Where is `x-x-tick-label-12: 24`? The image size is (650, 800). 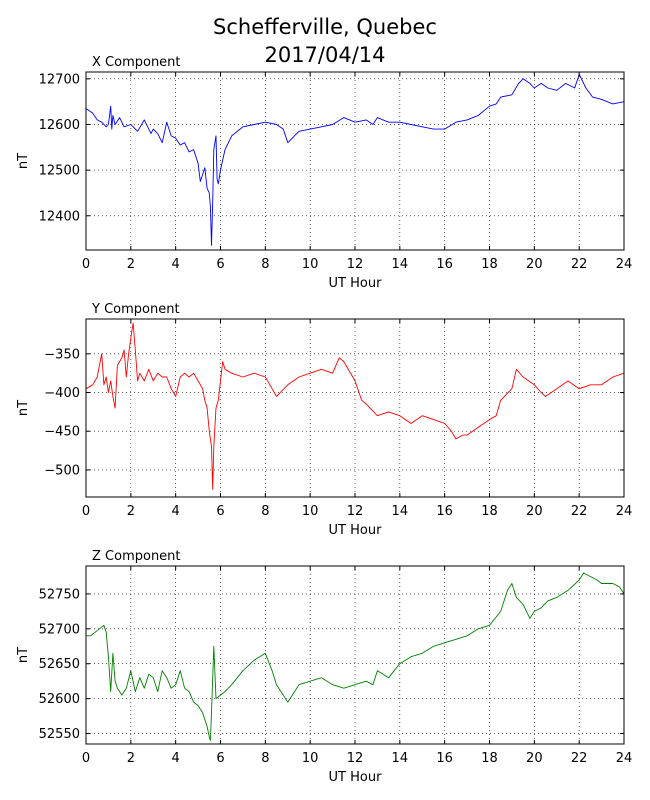
x-x-tick-label-12: 24 is located at coordinates (624, 264).